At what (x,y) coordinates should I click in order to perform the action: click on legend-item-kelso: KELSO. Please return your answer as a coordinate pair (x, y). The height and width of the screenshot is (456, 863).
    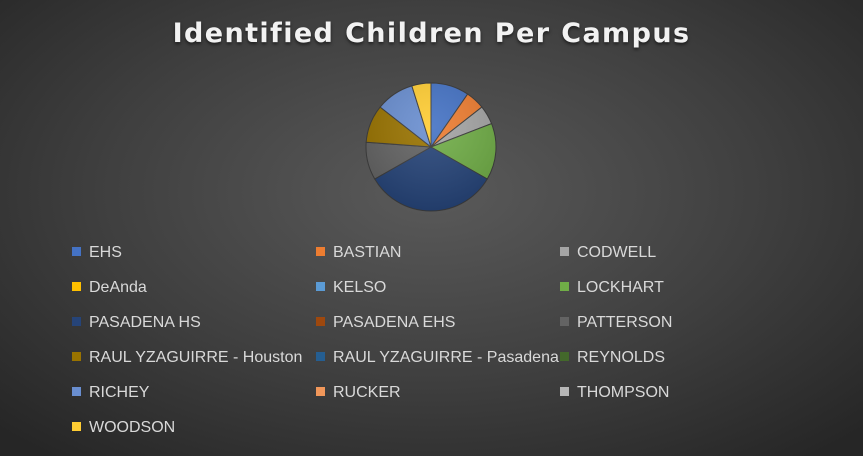
    Looking at the image, I should click on (351, 288).